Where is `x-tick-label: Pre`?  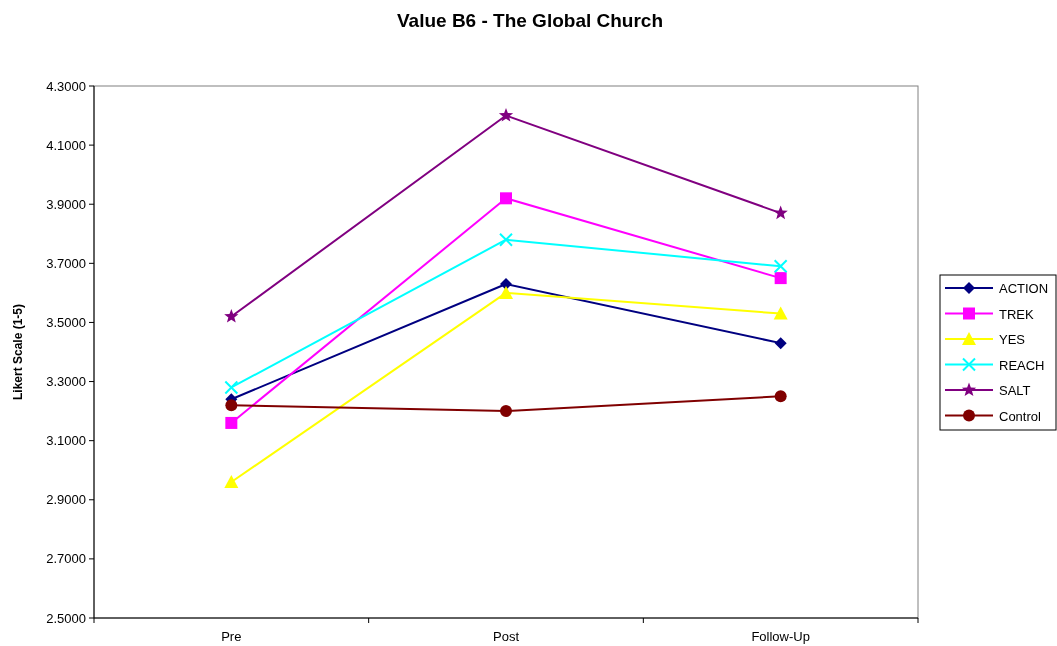 x-tick-label: Pre is located at coordinates (231, 636).